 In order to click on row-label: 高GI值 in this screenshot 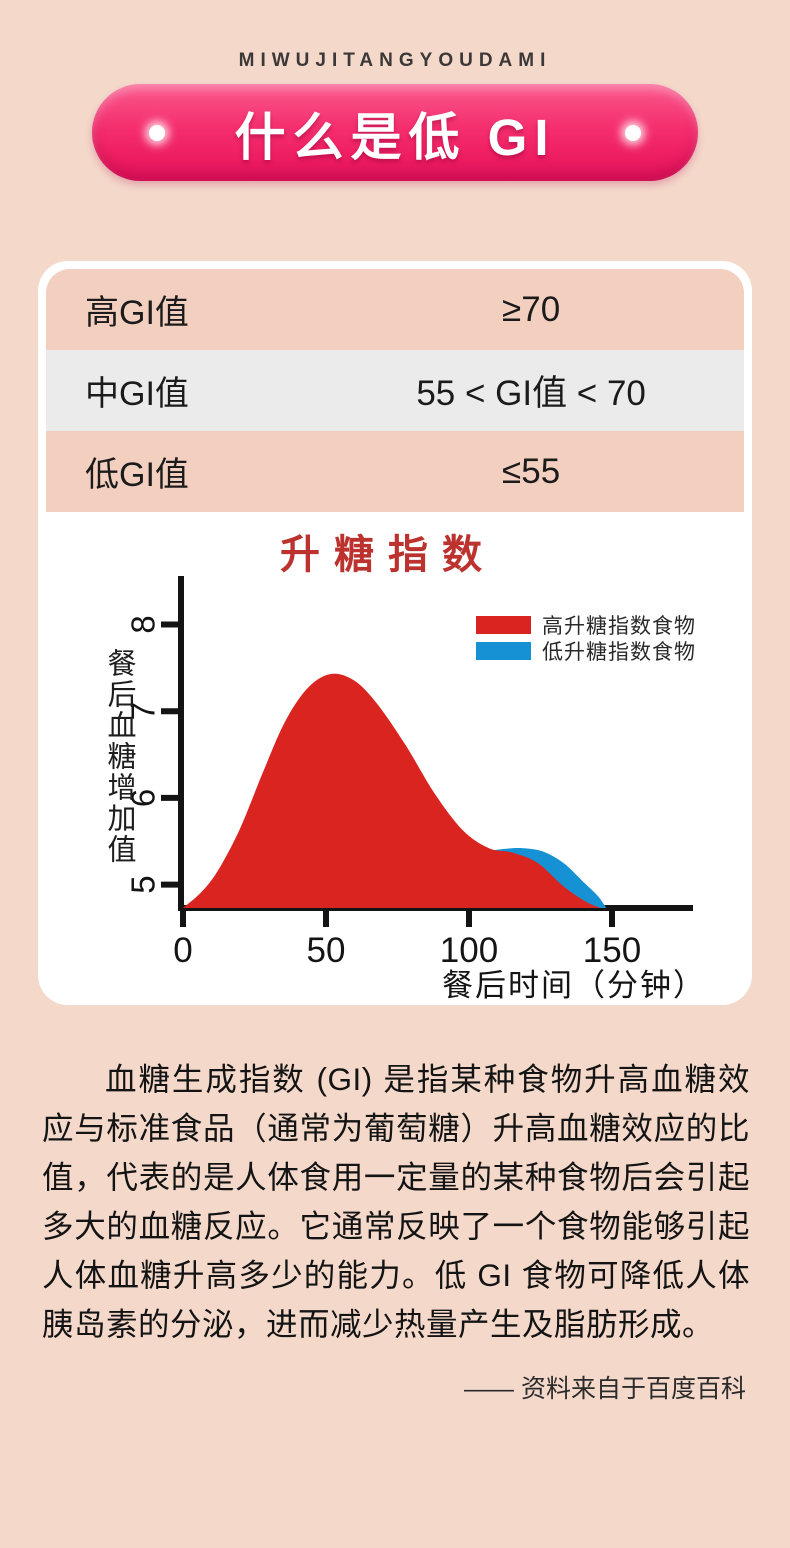, I will do `click(137, 313)`.